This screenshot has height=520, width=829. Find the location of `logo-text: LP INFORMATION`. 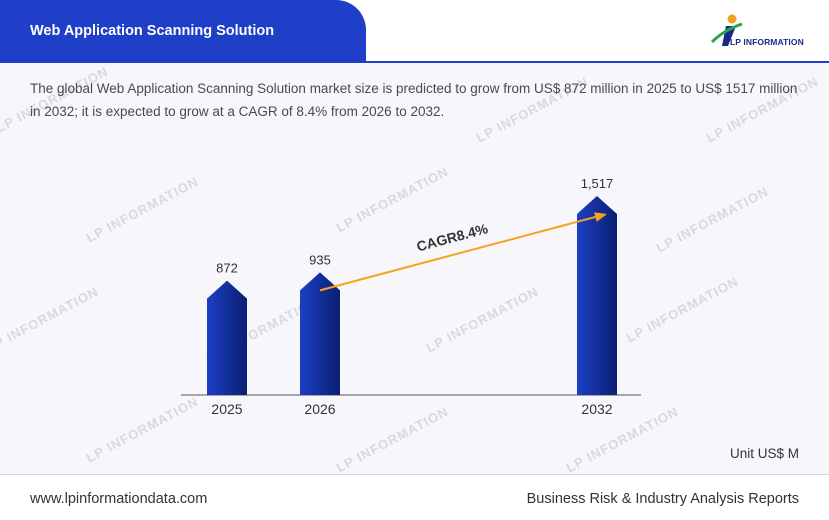

logo-text: LP INFORMATION is located at coordinates (767, 42).